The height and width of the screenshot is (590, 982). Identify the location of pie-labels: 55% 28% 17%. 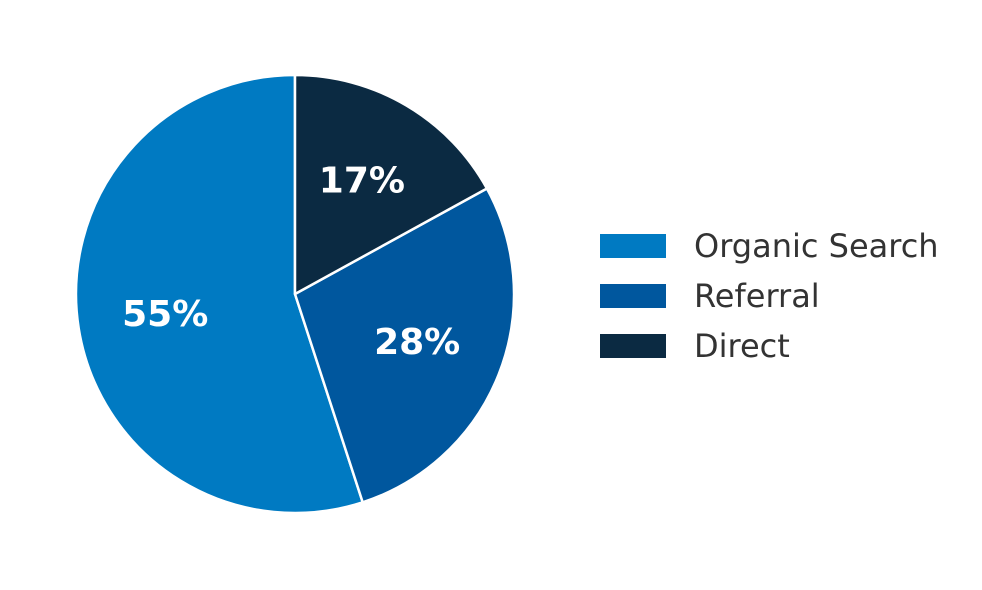
(291, 261).